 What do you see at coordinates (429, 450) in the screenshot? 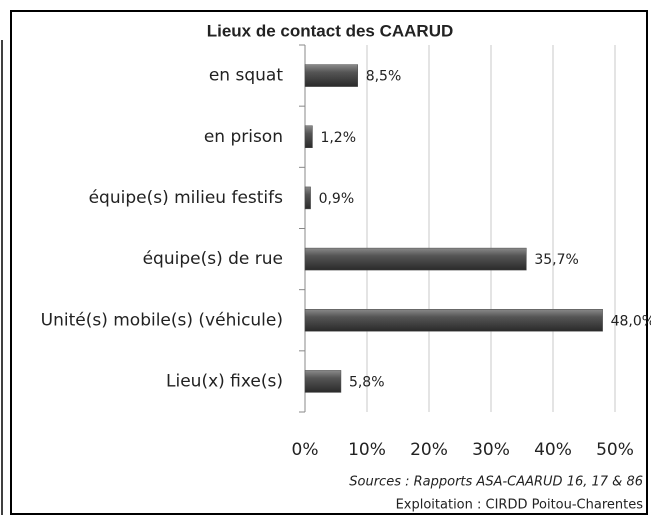
I see `x-tick-label: 20%` at bounding box center [429, 450].